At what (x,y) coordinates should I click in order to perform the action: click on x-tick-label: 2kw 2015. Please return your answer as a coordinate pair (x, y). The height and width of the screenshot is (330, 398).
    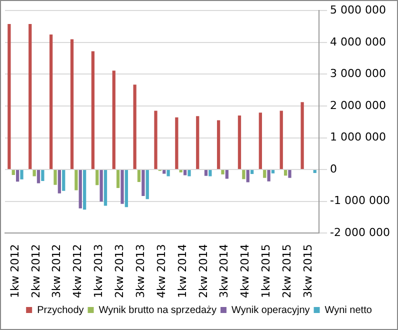
    Looking at the image, I should click on (287, 271).